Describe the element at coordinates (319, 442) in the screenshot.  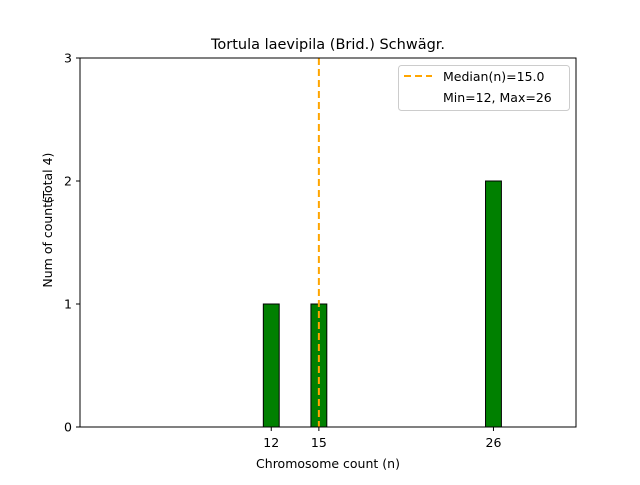
I see `x-tick-label-15: 15` at that location.